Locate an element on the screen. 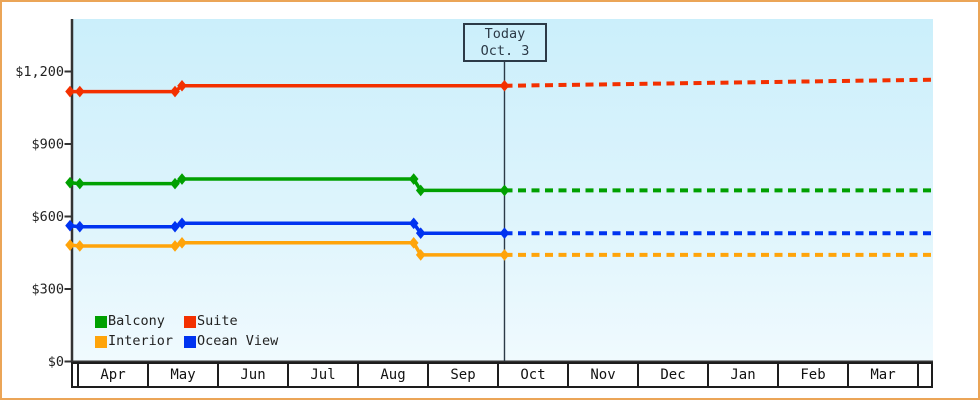 The width and height of the screenshot is (980, 400). legend-item-balcony: Balcony is located at coordinates (139, 321).